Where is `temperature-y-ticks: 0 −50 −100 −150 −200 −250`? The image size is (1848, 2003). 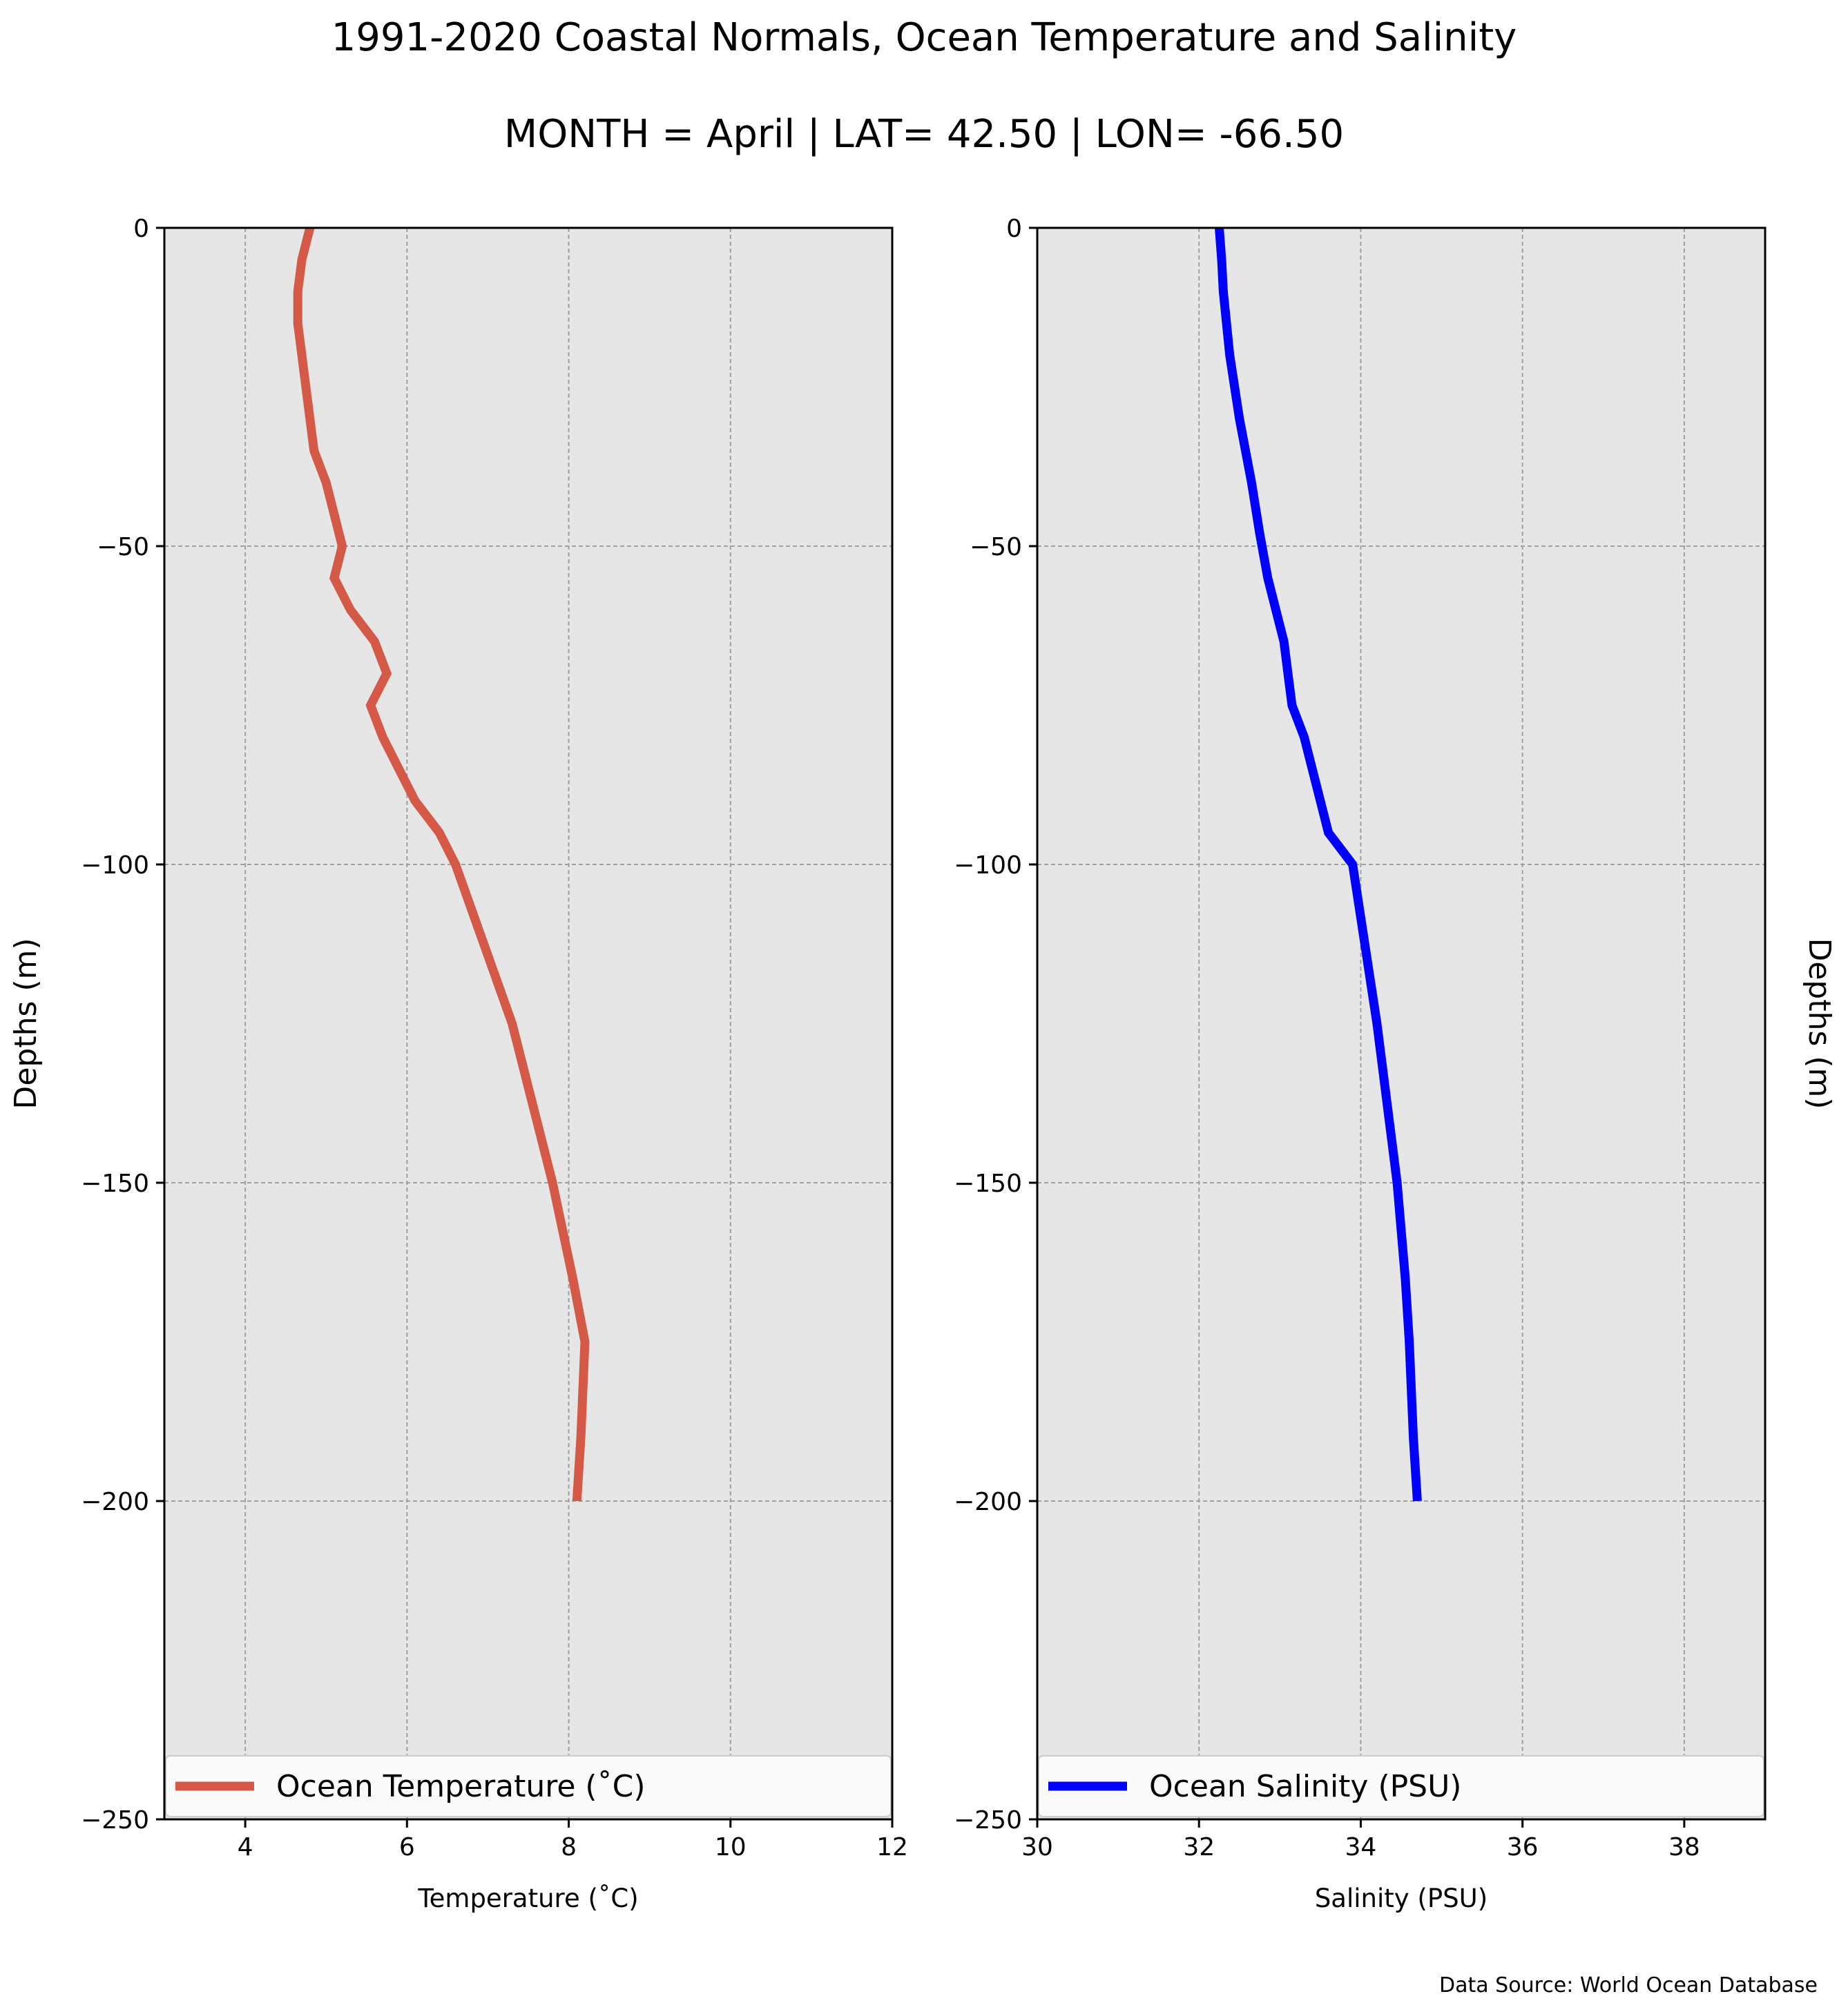 temperature-y-ticks: 0 −50 −100 −150 −200 −250 is located at coordinates (122, 1025).